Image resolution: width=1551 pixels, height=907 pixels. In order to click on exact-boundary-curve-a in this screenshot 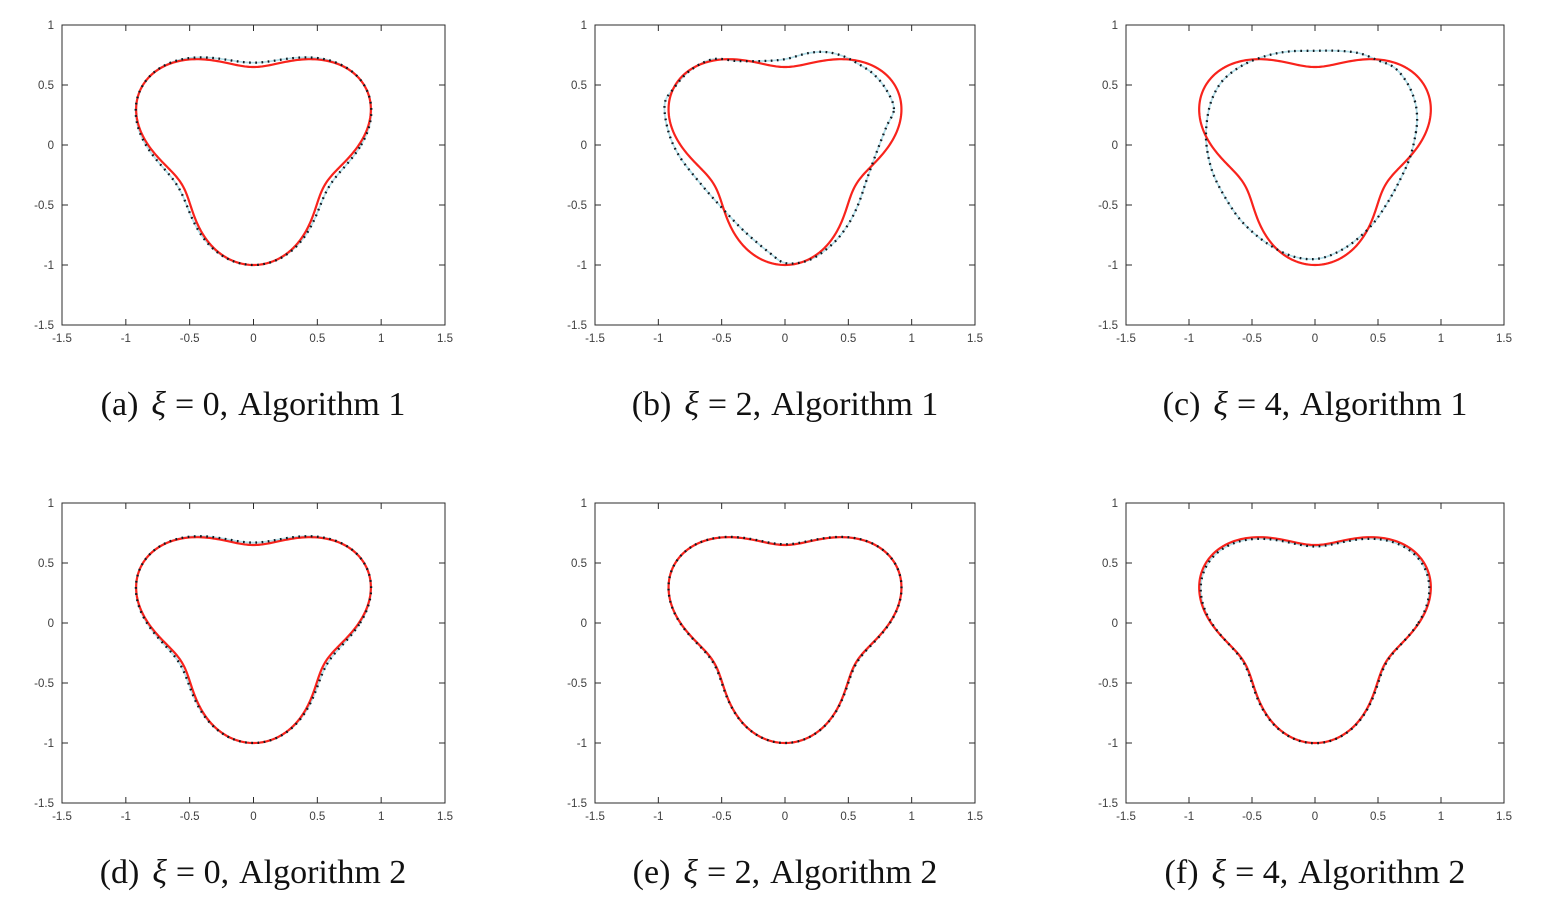, I will do `click(253, 162)`.